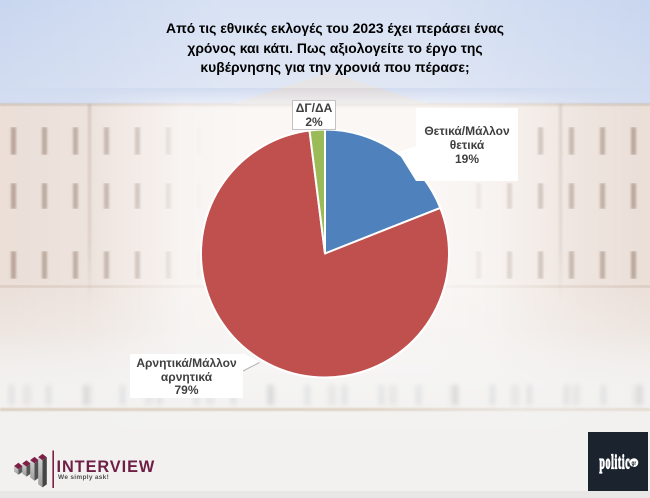 The width and height of the screenshot is (650, 498). I want to click on svg-text: We simply ask!, so click(83, 477).